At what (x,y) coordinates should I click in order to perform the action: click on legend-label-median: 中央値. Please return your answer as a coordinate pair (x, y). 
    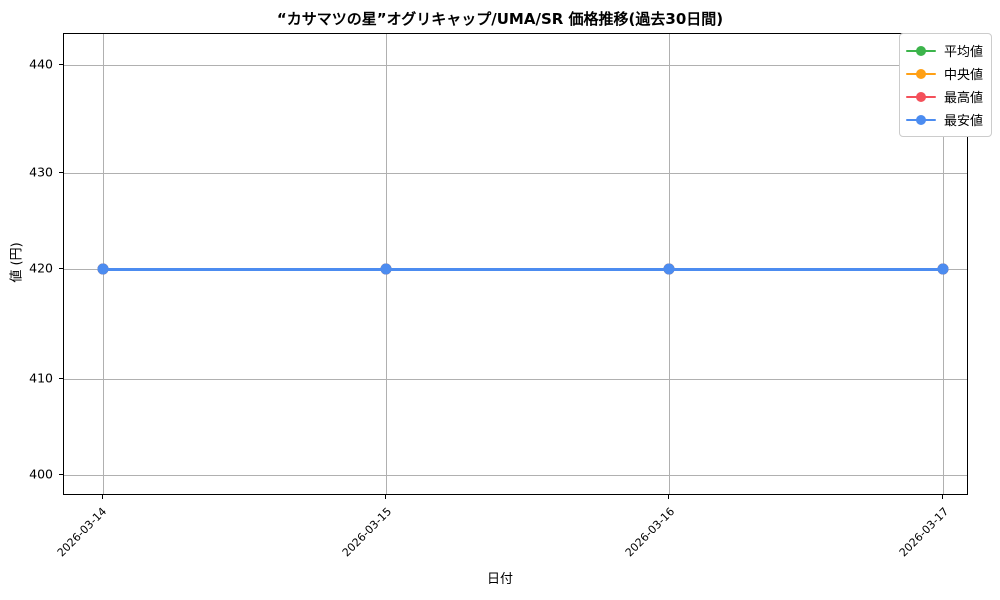
    Looking at the image, I should click on (963, 75).